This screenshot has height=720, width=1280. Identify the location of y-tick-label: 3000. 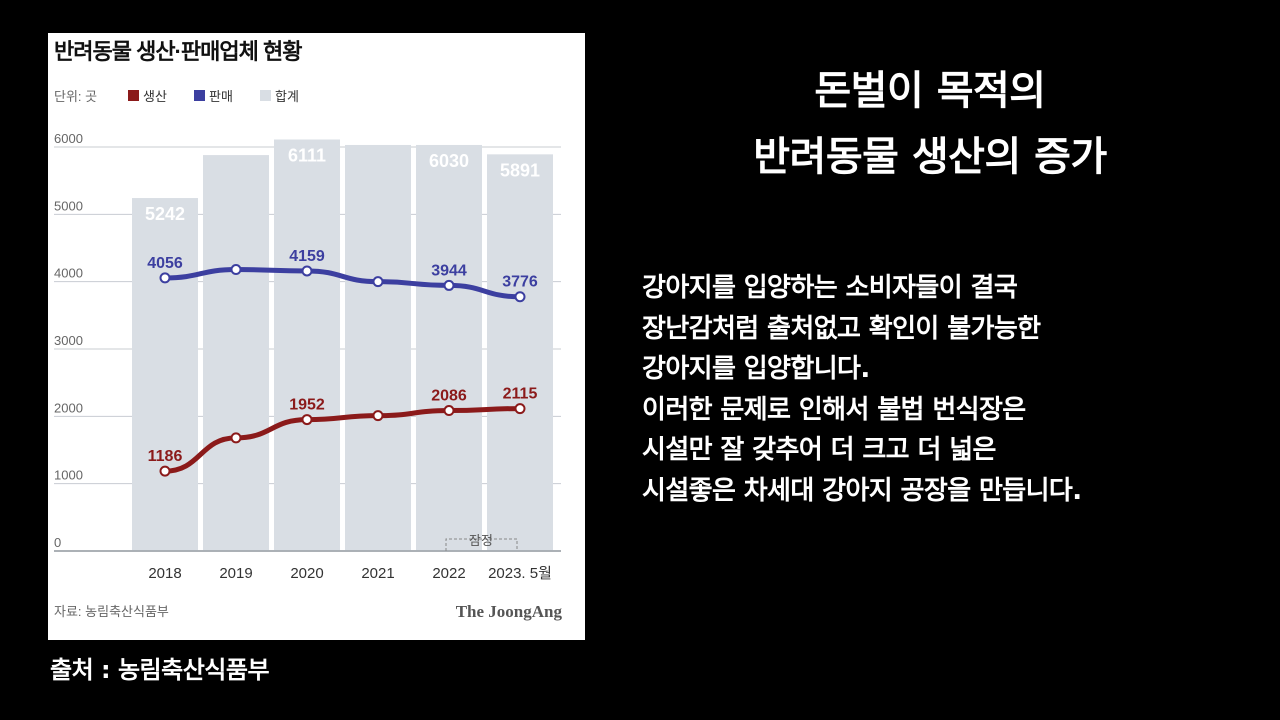
(68, 340).